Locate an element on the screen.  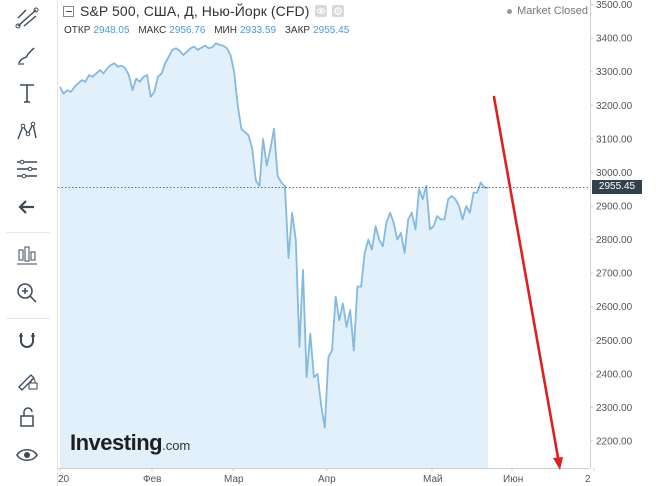
y-tick-label: 2800.00 is located at coordinates (614, 240).